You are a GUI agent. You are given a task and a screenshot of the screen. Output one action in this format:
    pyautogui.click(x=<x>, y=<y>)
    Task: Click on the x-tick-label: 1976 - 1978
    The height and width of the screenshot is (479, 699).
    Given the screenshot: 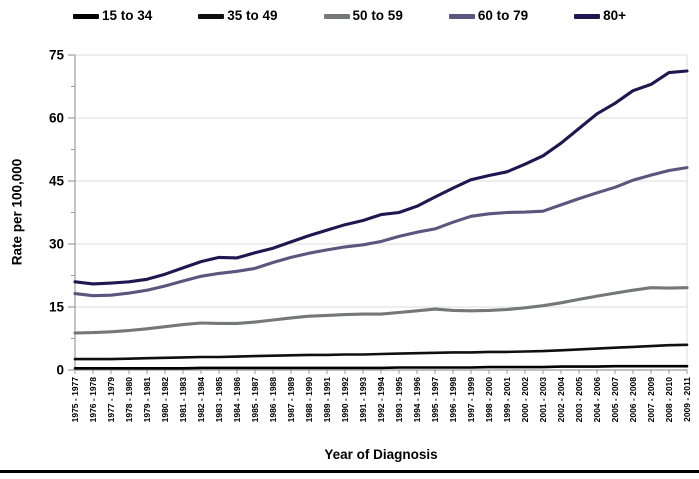 What is the action you would take?
    pyautogui.click(x=93, y=400)
    